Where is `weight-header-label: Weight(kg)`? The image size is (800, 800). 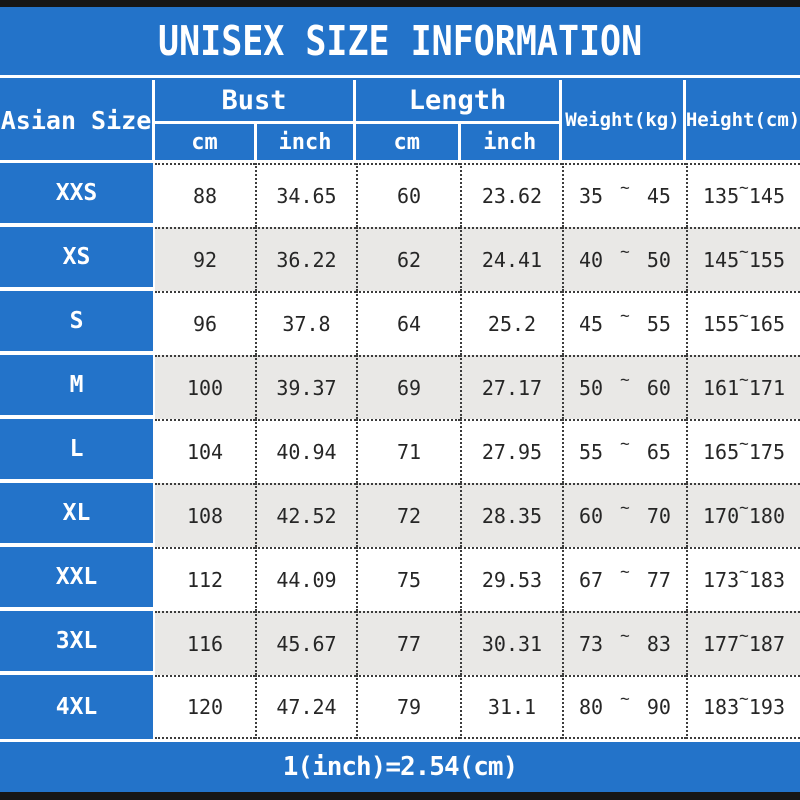
weight-header-label: Weight(kg) is located at coordinates (622, 120).